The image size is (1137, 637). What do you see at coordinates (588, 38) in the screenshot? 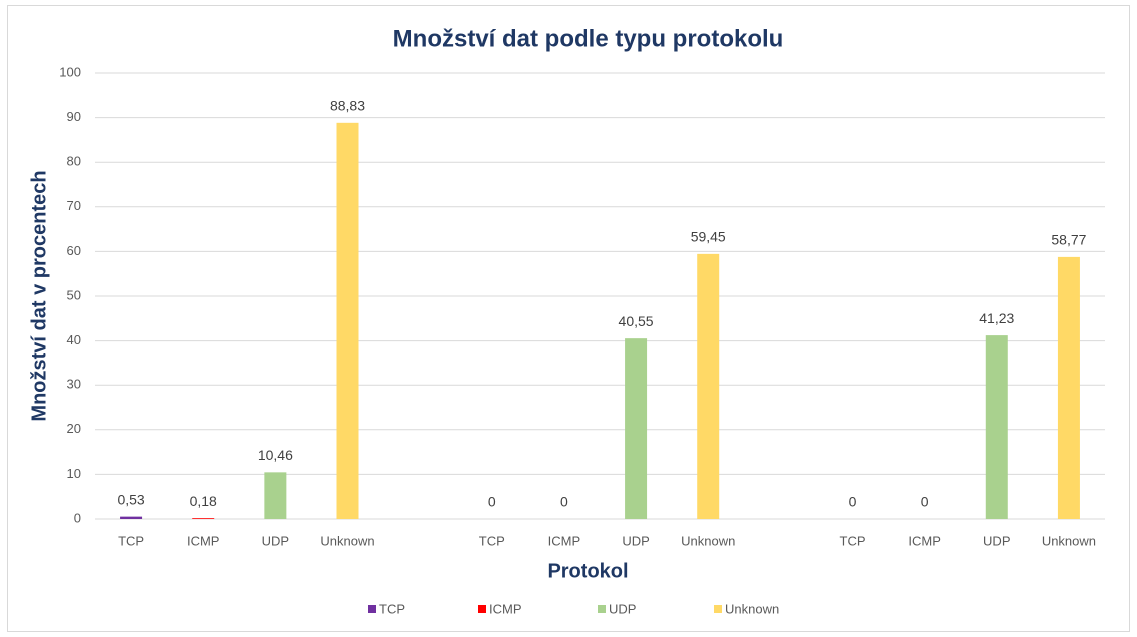
I see `chart-title: Množství dat podle typu protokolu` at bounding box center [588, 38].